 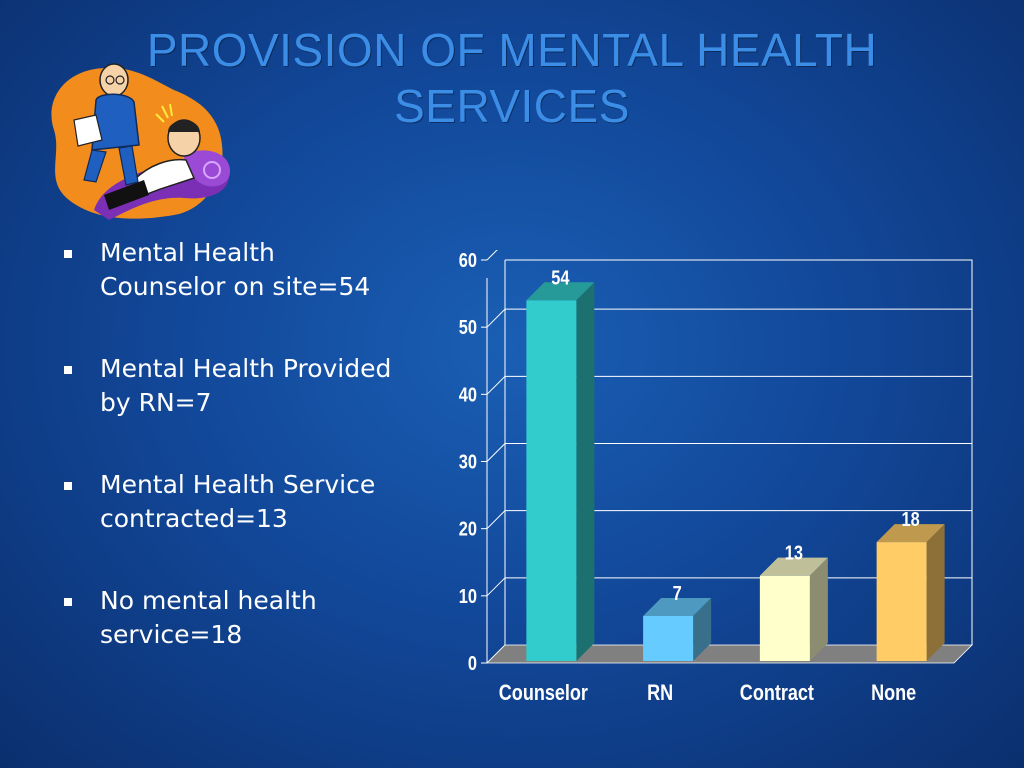 What do you see at coordinates (468, 528) in the screenshot?
I see `y-tick-label: 20` at bounding box center [468, 528].